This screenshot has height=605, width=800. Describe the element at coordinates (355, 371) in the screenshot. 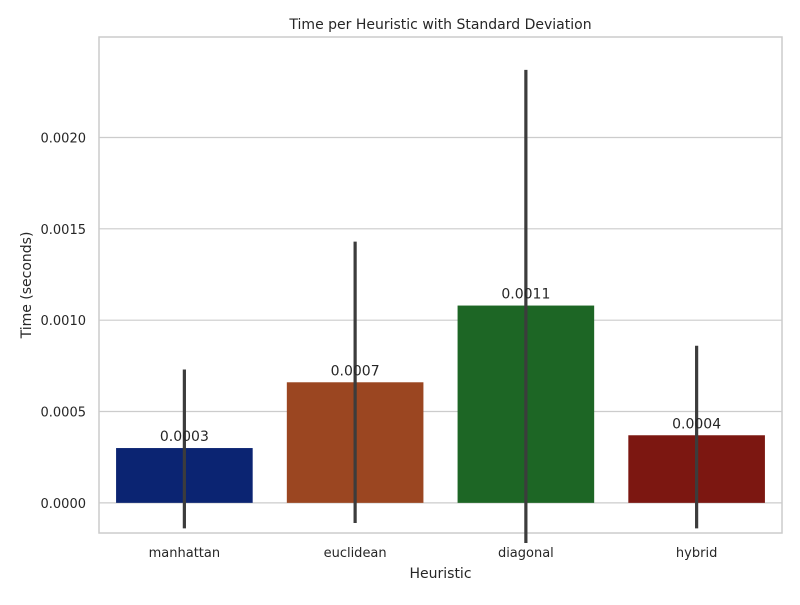

I see `data-label-euclidean: 0.0007` at that location.